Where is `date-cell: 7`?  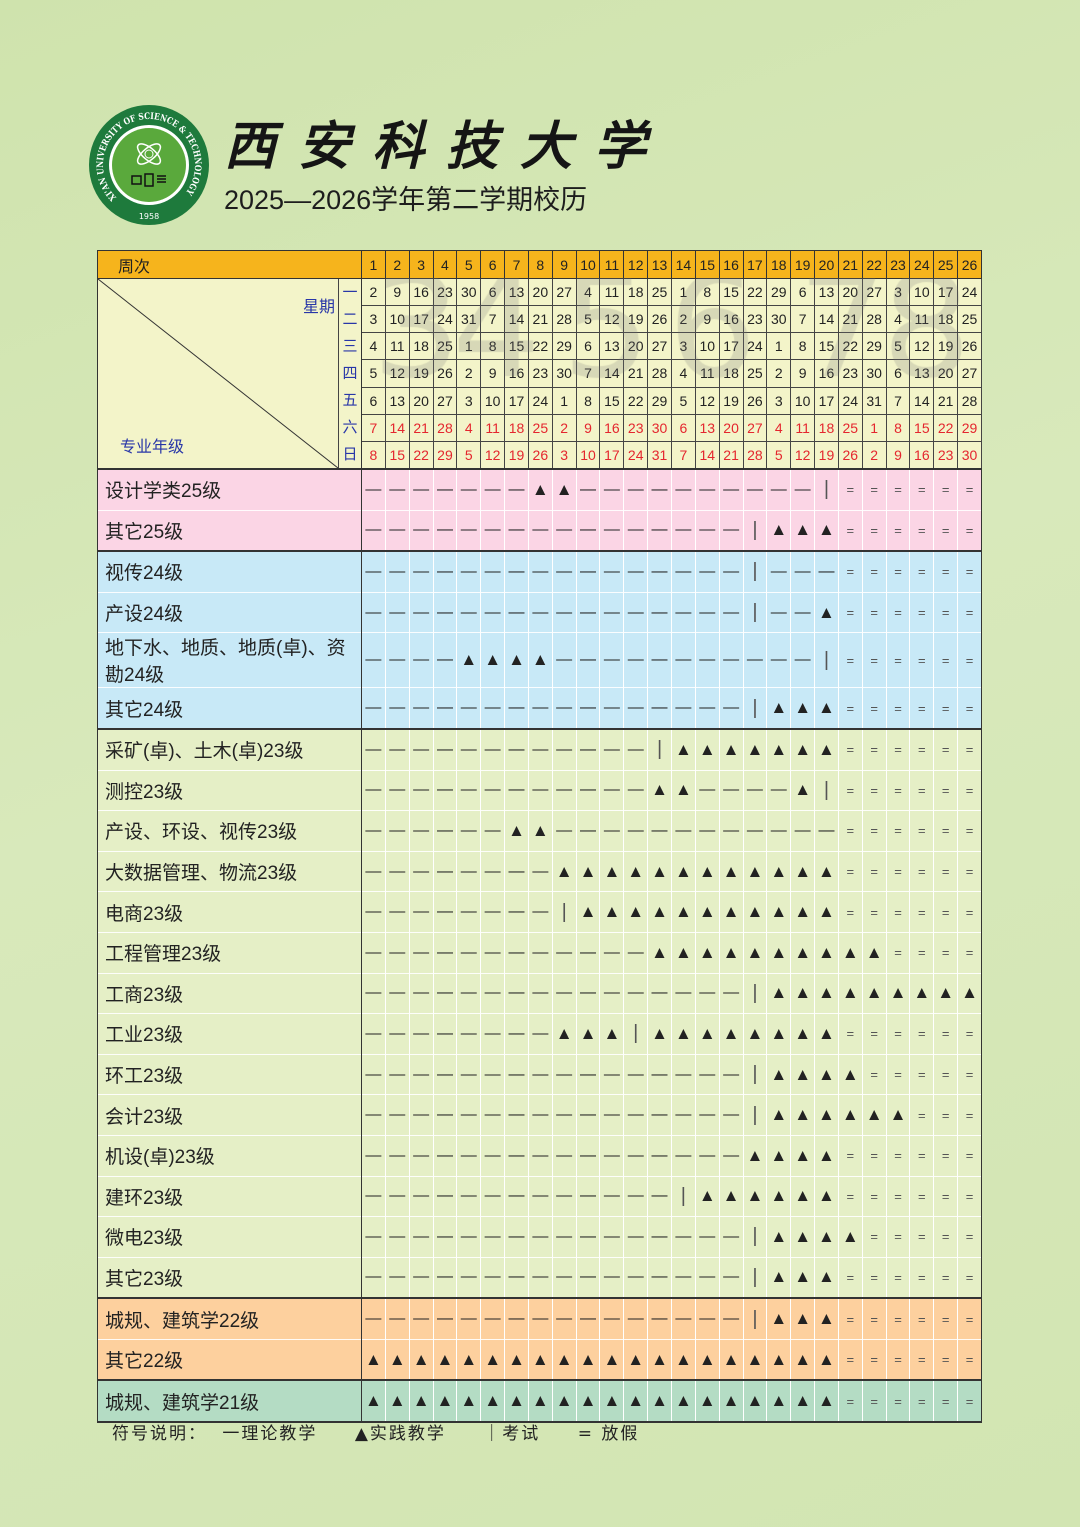
date-cell: 7 is located at coordinates (803, 319).